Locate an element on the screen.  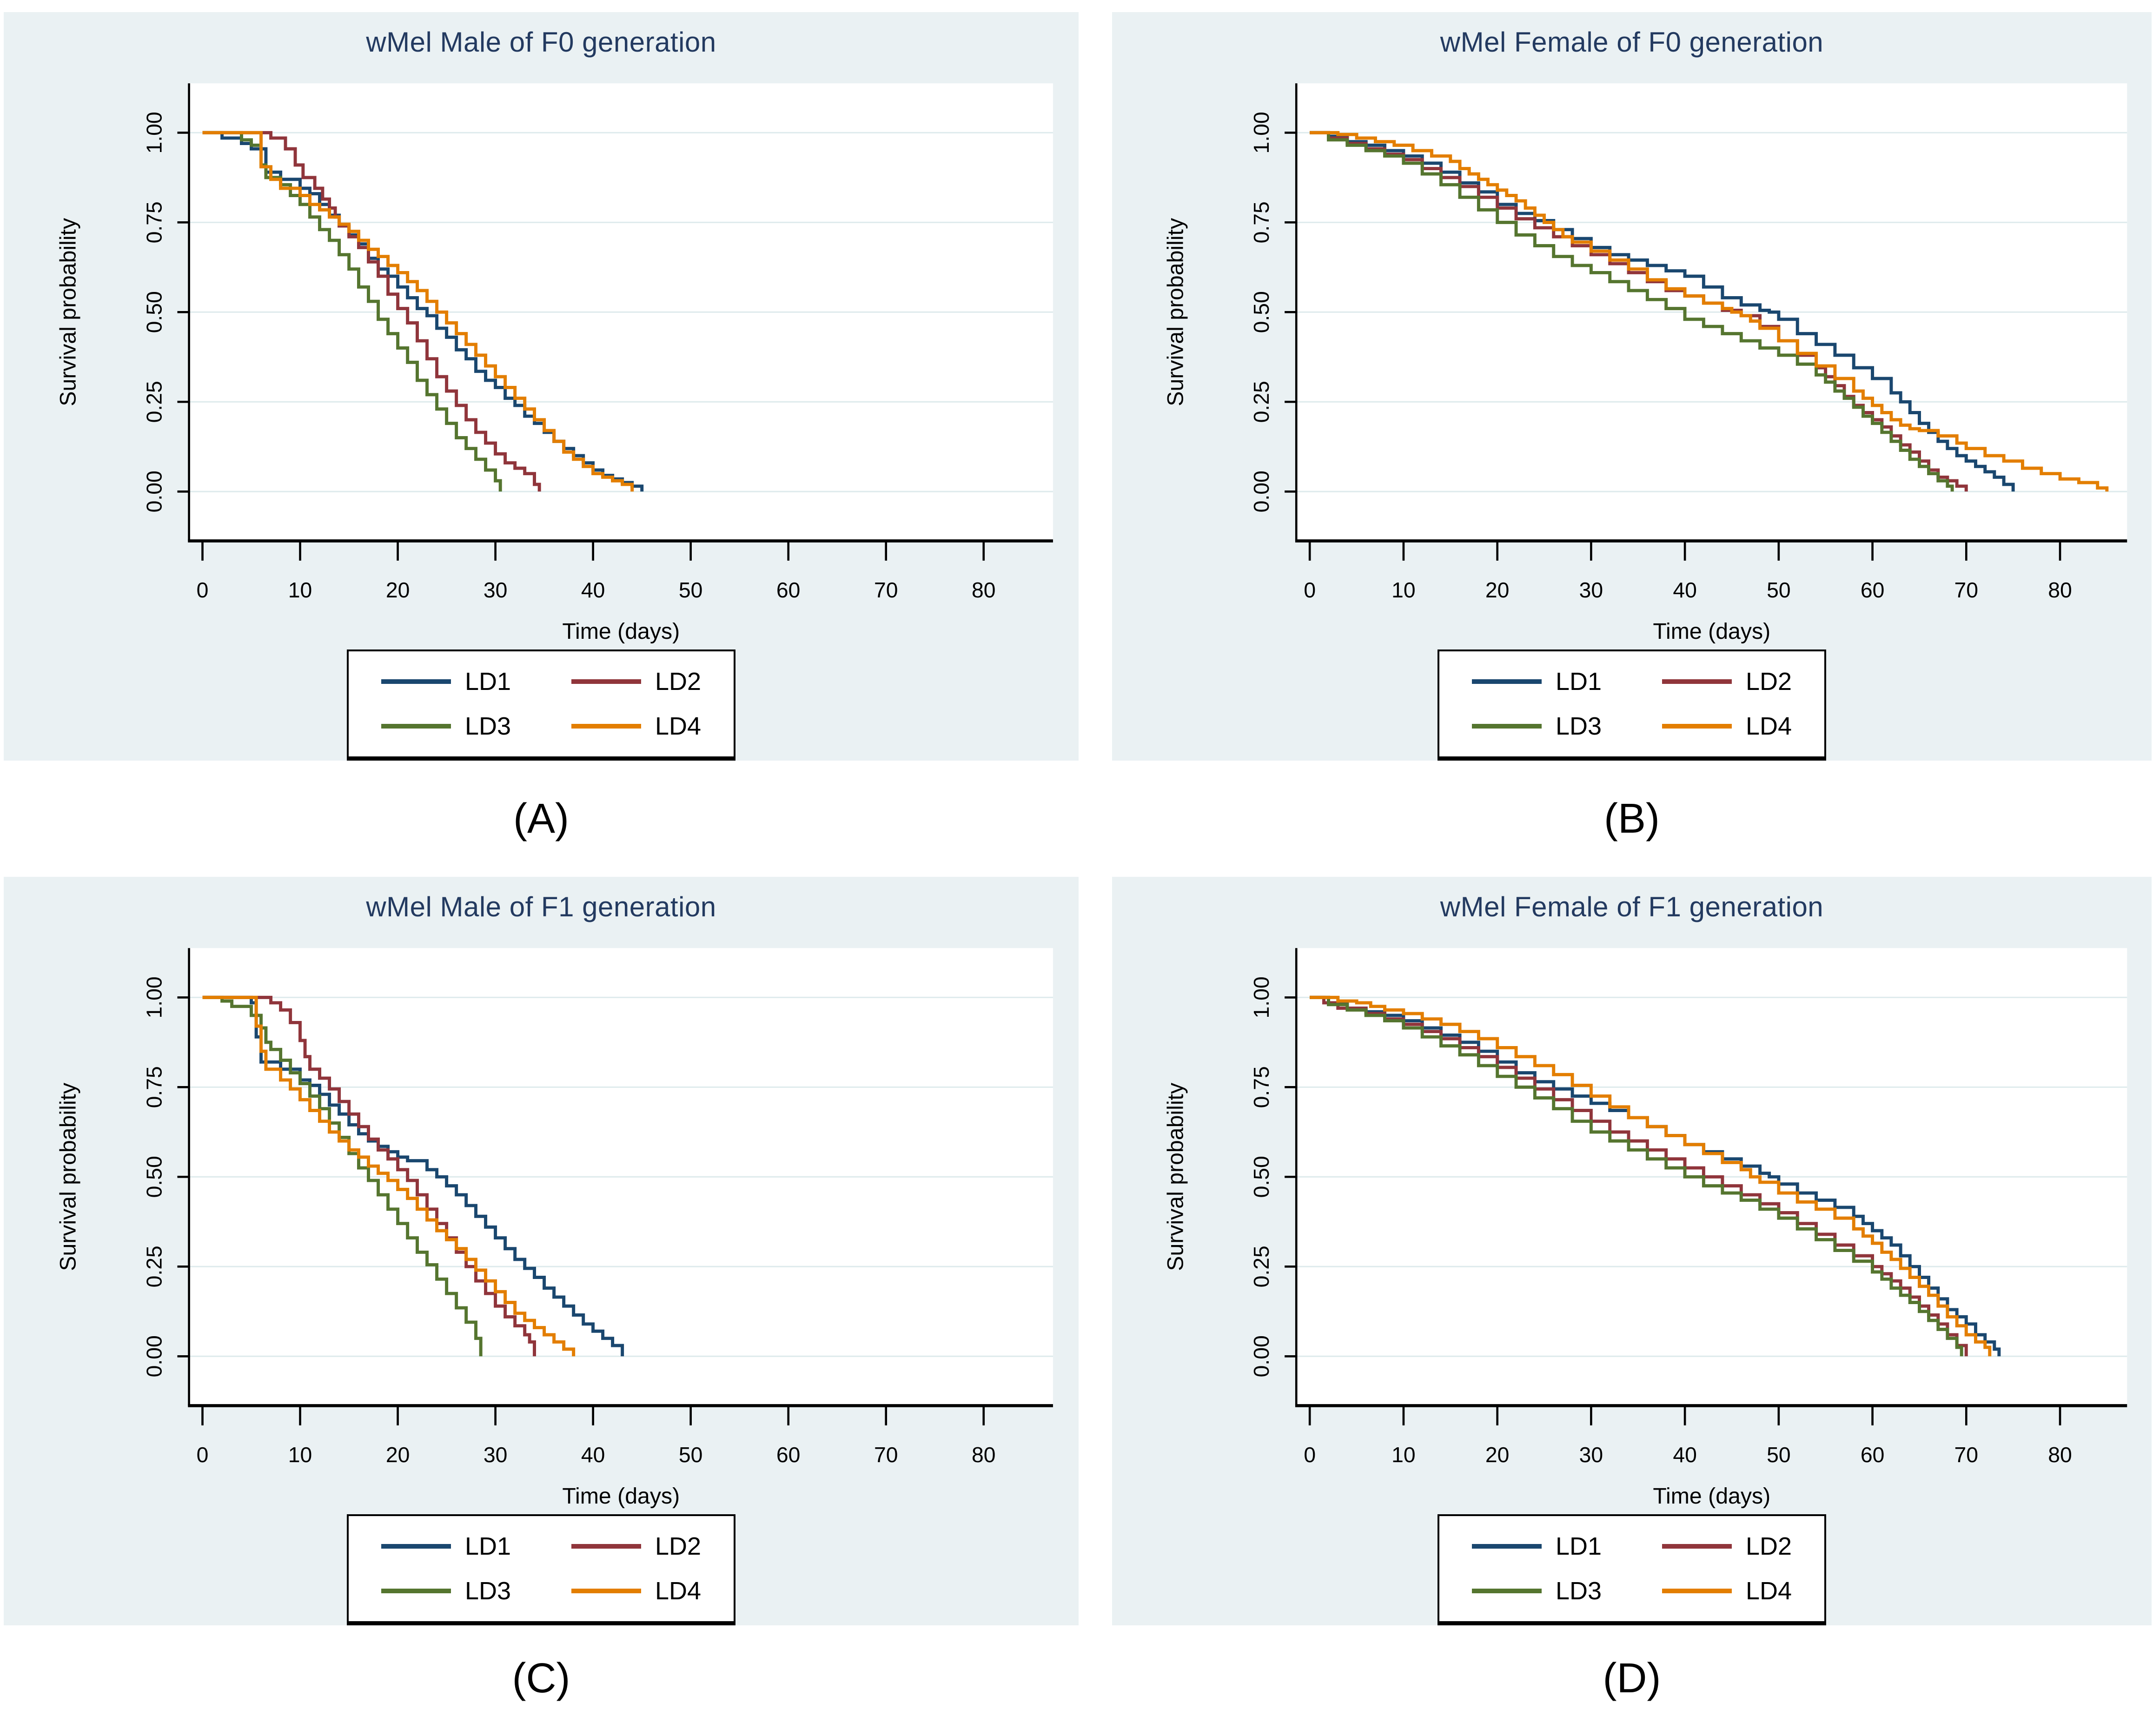
legend-b: LD1 LD2 LD3 LD4 is located at coordinates (1632, 705).